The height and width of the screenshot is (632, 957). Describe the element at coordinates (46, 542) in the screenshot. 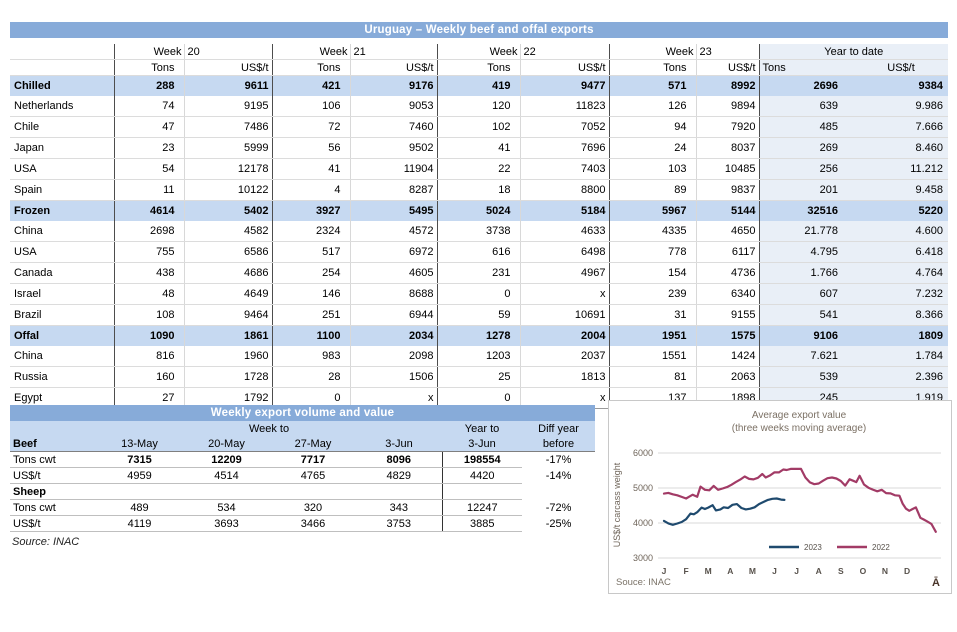

I see `source-note: Source: INAC` at that location.